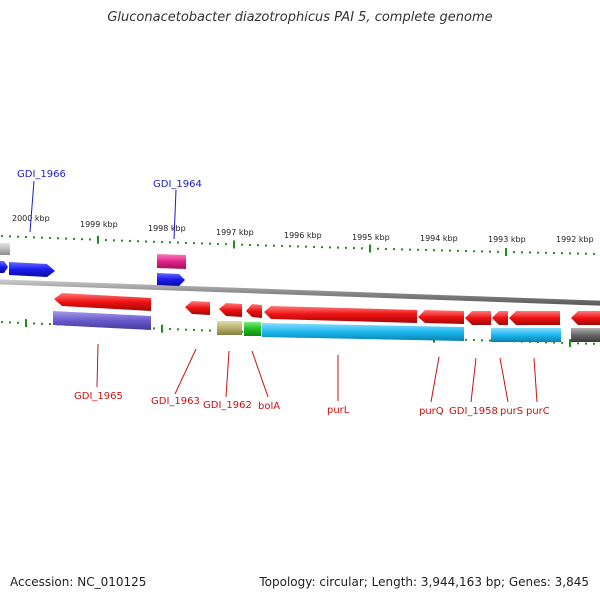 This screenshot has width=600, height=600. I want to click on gene-gdi-1963, so click(197, 308).